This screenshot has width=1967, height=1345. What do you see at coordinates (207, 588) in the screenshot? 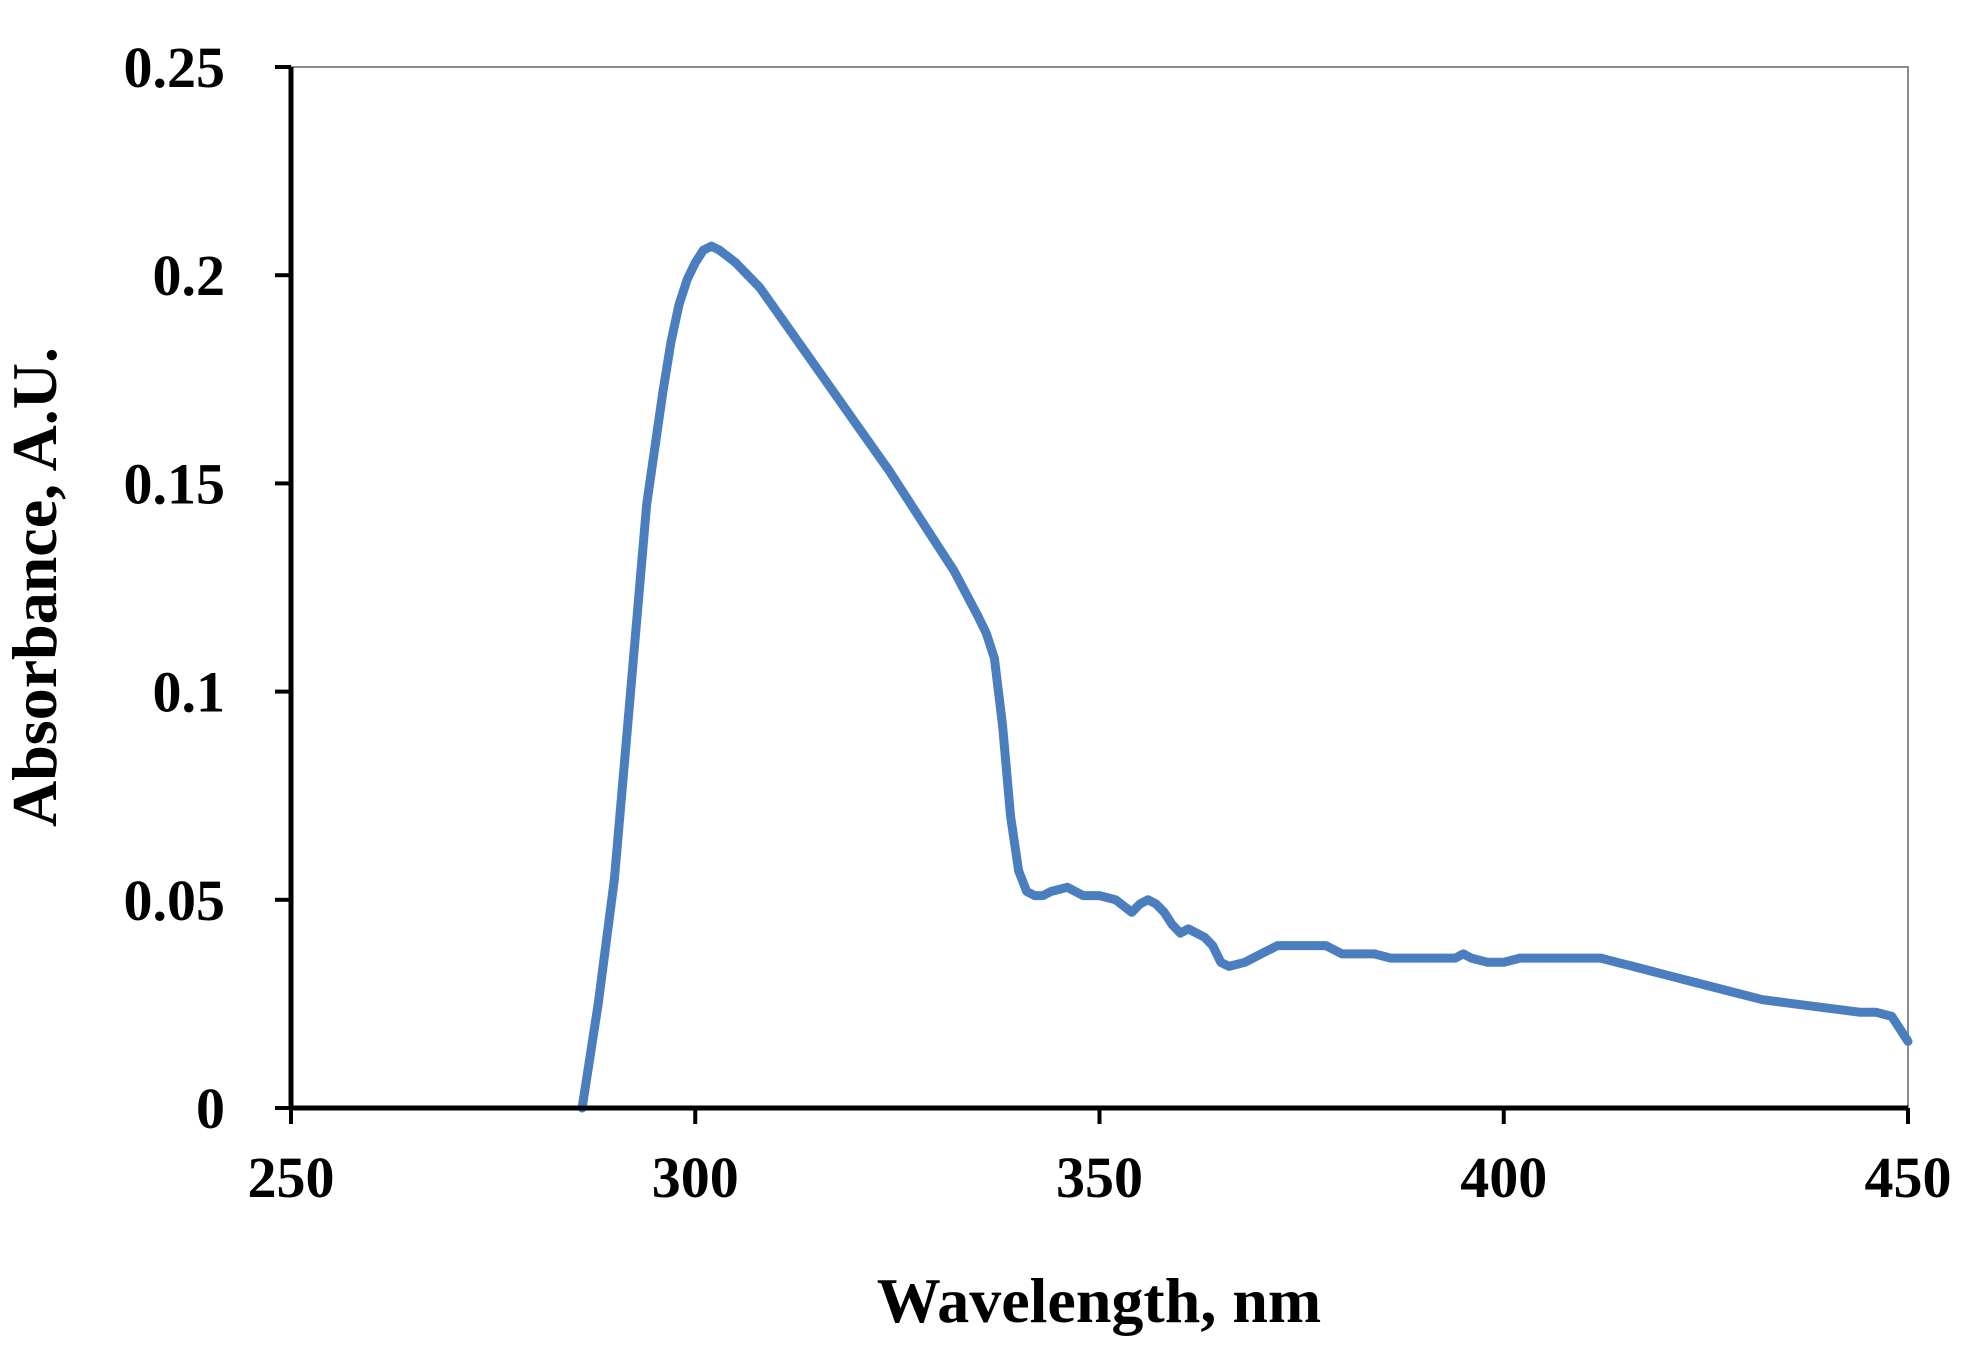
I see `y-axis-ticks: 0 0.05 0.1 0.15 0.2 0.25` at bounding box center [207, 588].